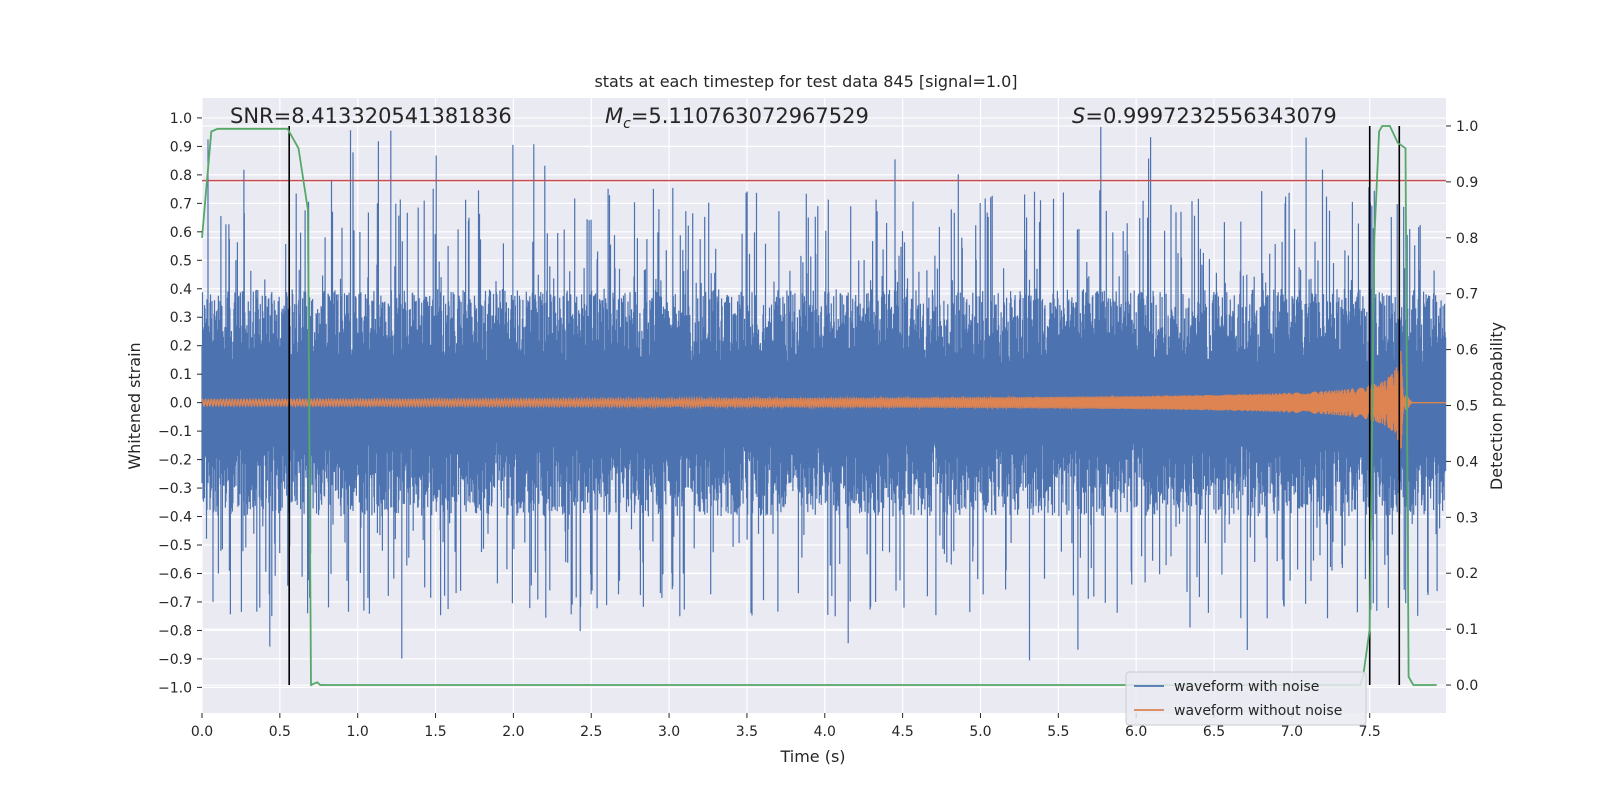 This screenshot has width=1600, height=800. Describe the element at coordinates (1246, 687) in the screenshot. I see `legend-label-noise: waveform with noise` at that location.